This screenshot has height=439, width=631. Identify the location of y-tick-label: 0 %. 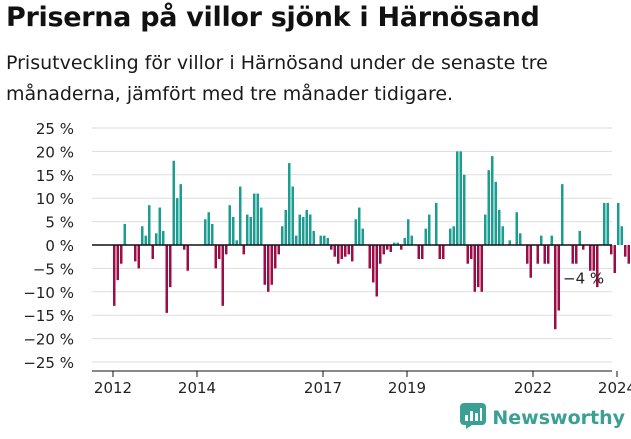
(59, 246).